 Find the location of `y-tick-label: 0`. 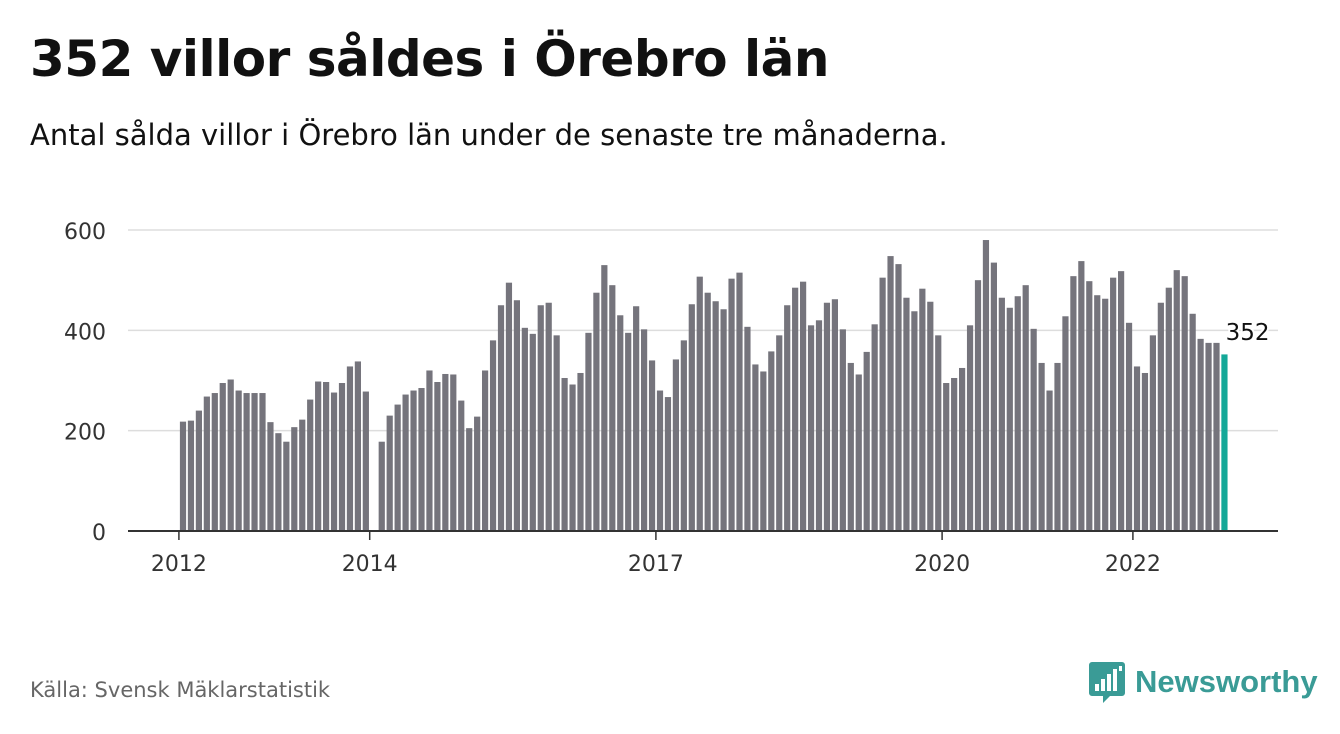

y-tick-label: 0 is located at coordinates (99, 533).